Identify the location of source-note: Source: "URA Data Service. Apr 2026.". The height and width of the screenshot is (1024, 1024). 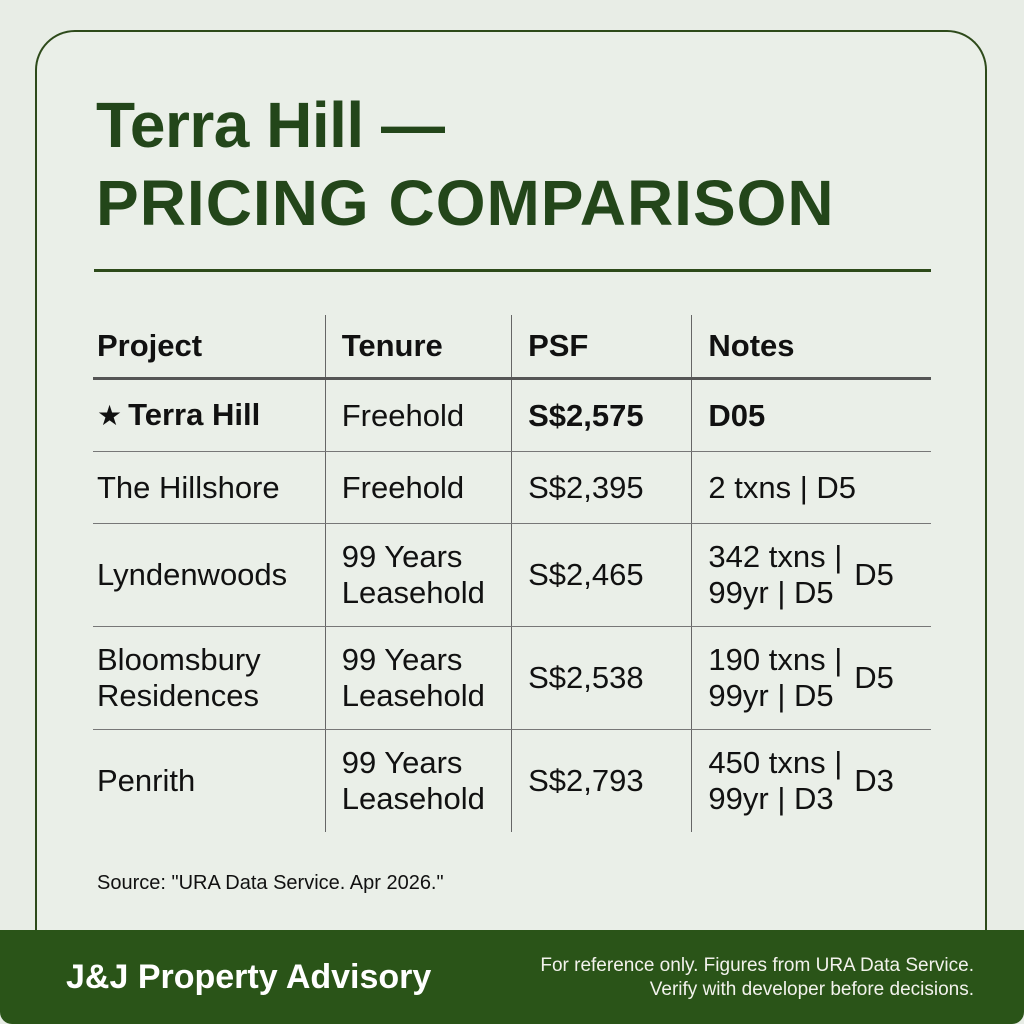
(270, 883).